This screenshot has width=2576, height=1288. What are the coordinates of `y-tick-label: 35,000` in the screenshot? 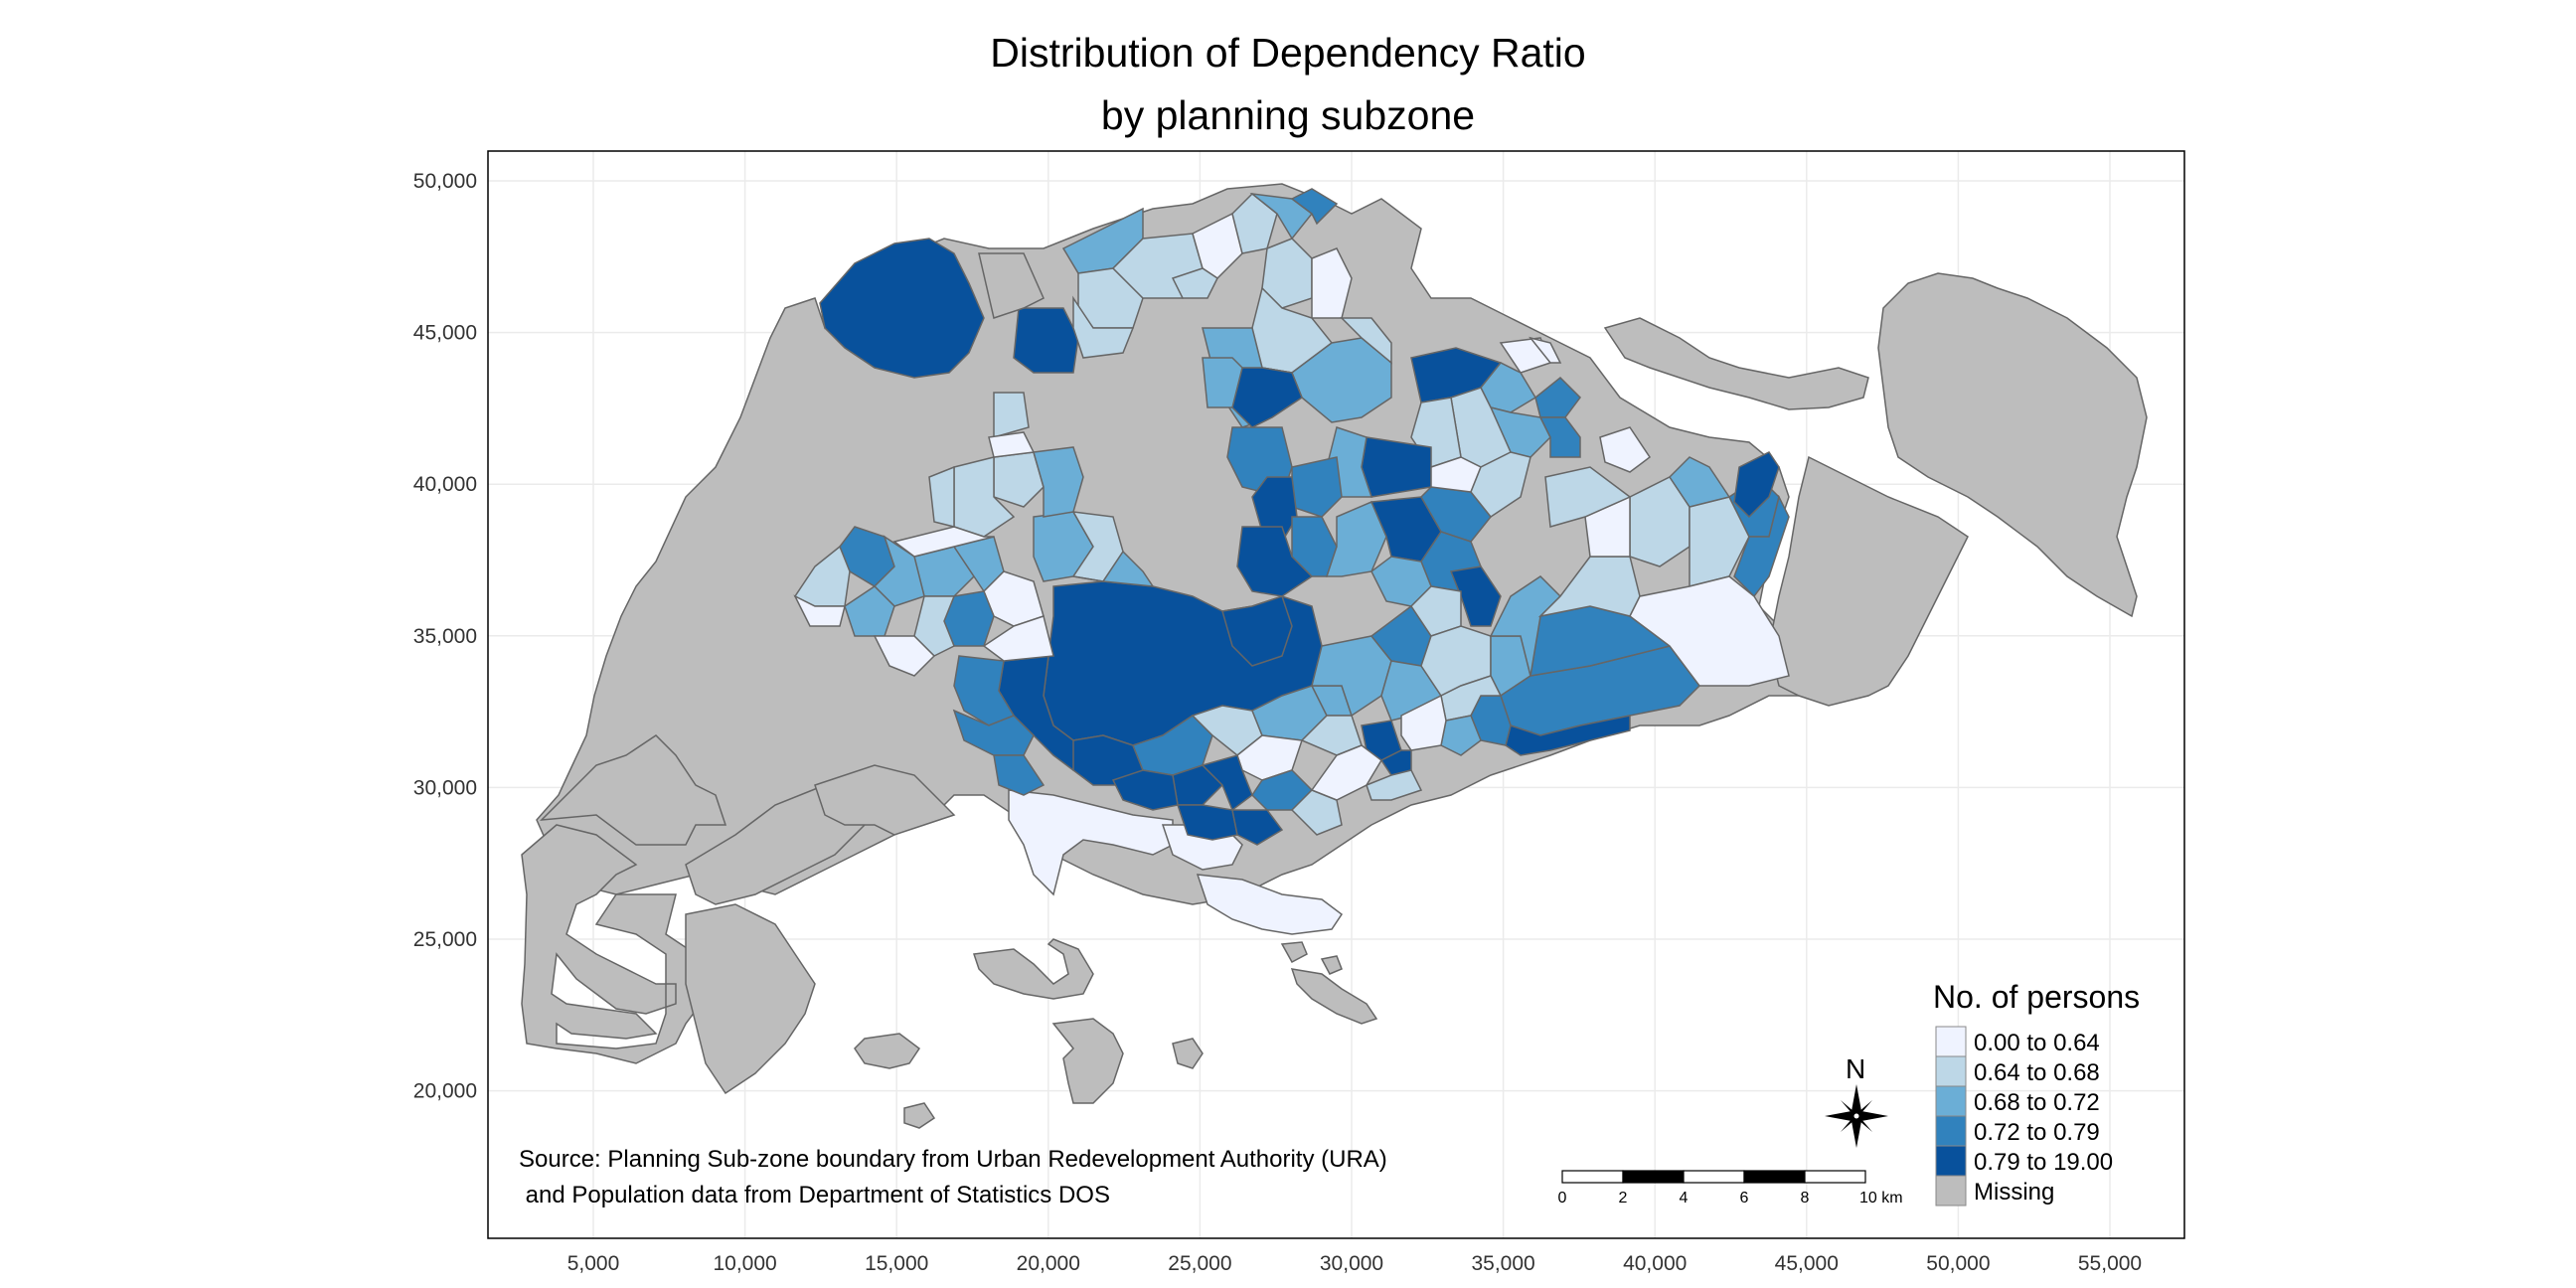 It's located at (445, 636).